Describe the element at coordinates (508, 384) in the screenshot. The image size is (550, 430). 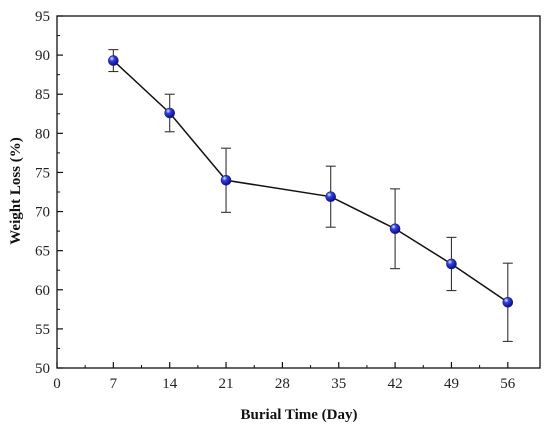
I see `x-tick-label: 56` at that location.